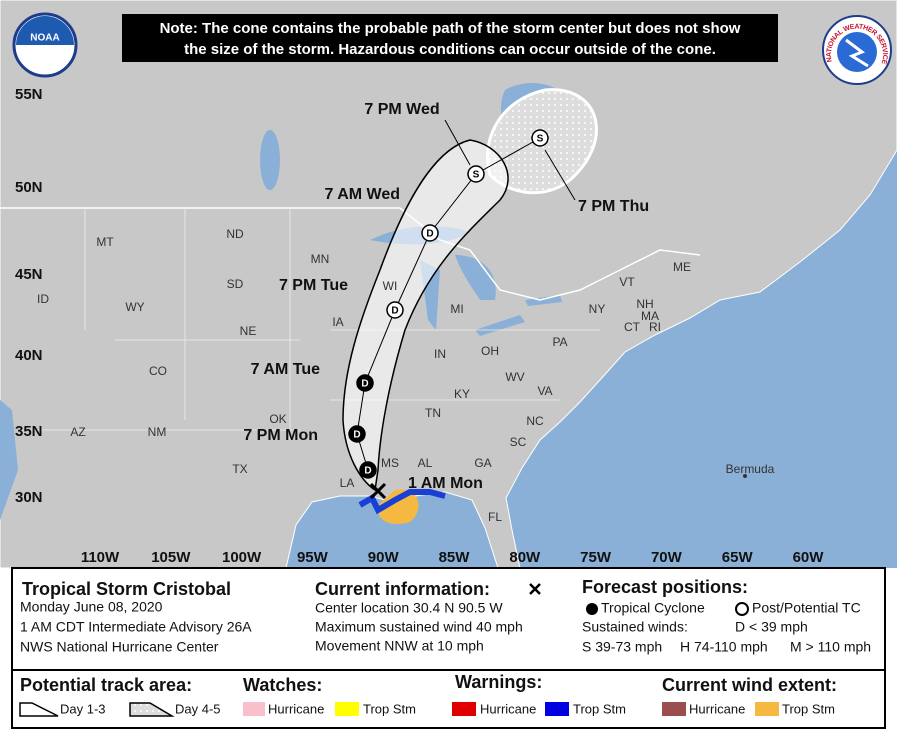 The height and width of the screenshot is (736, 897). I want to click on state-label: OK, so click(277, 419).